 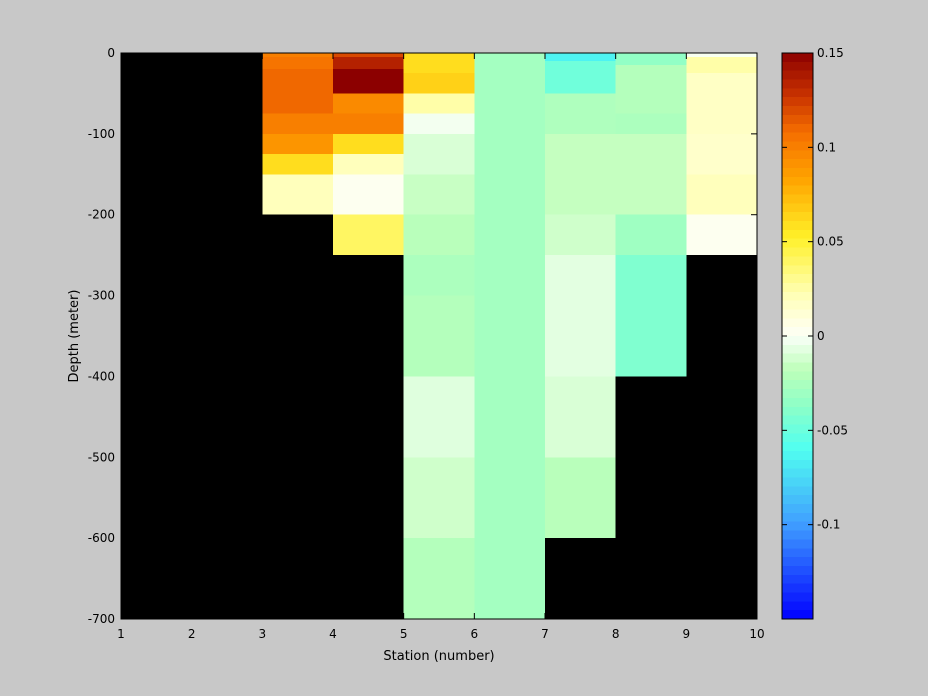 I want to click on colorbar-tick-label: 0.1, so click(x=826, y=147).